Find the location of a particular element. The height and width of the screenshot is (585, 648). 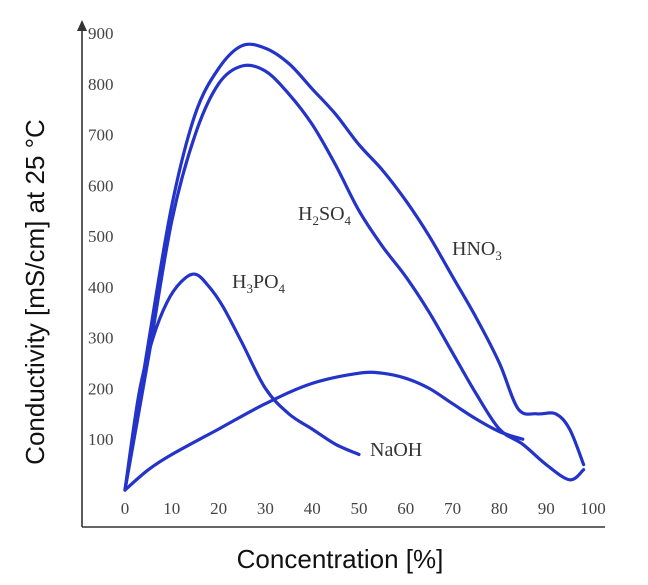

x-tick-label: 60 is located at coordinates (405, 508).